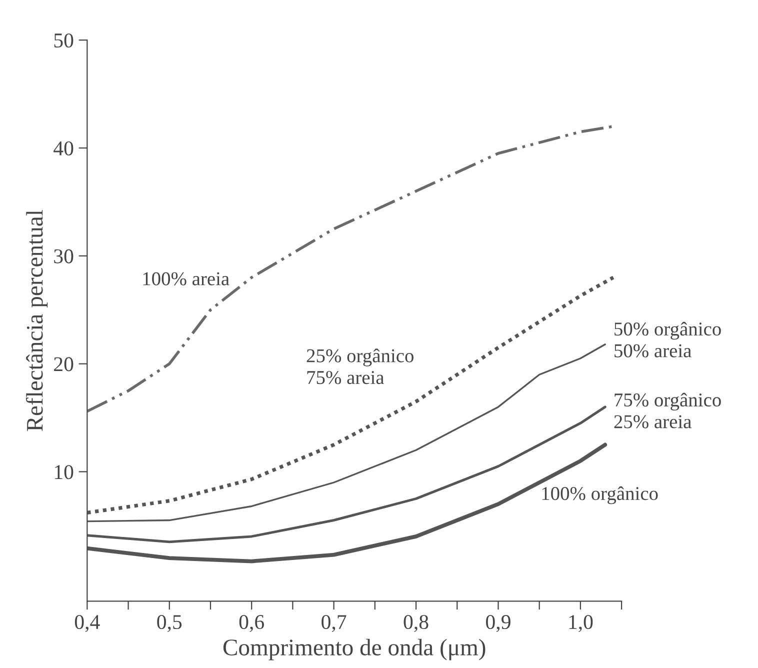 The image size is (758, 668). Describe the element at coordinates (416, 623) in the screenshot. I see `x-tick-label: 0,8` at that location.